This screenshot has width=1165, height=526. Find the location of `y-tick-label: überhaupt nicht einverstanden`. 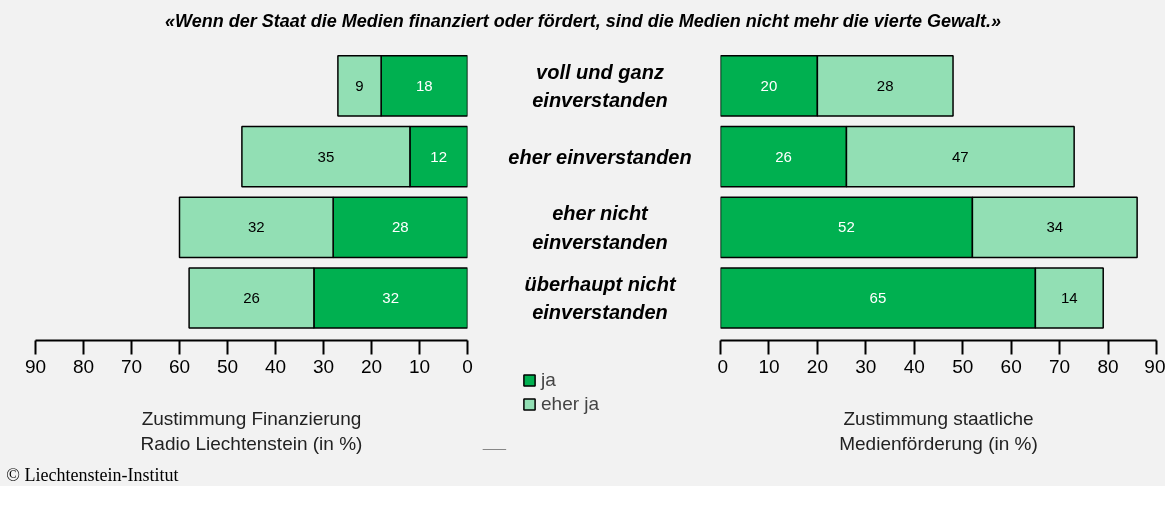

y-tick-label: überhaupt nicht einverstanden is located at coordinates (600, 298).